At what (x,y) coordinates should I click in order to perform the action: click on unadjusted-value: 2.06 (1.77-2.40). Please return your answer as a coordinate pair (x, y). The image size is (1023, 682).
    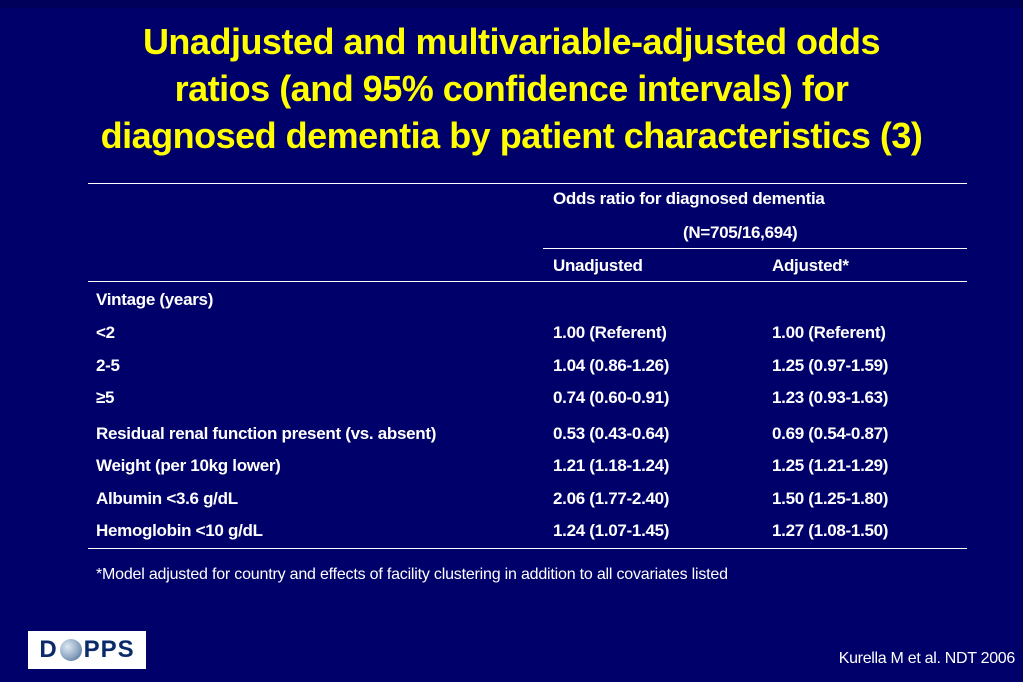
    Looking at the image, I should click on (611, 498).